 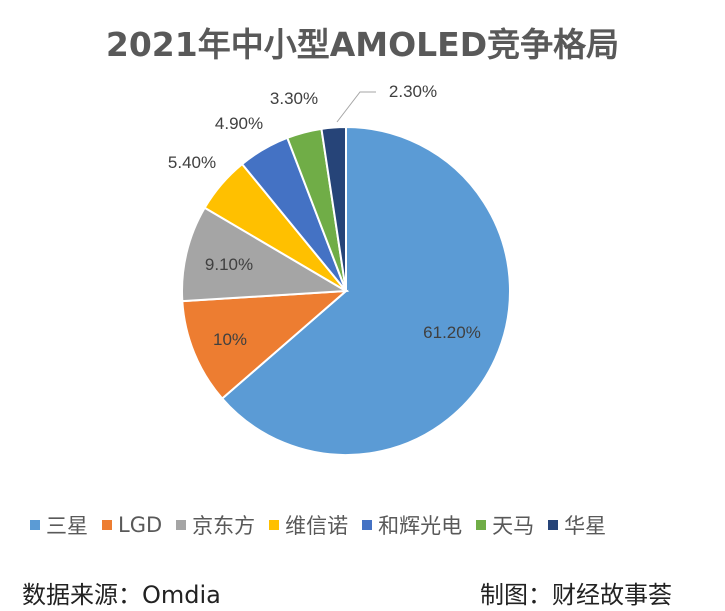 I want to click on source-note: 数据来源：Omdia, so click(x=121, y=595).